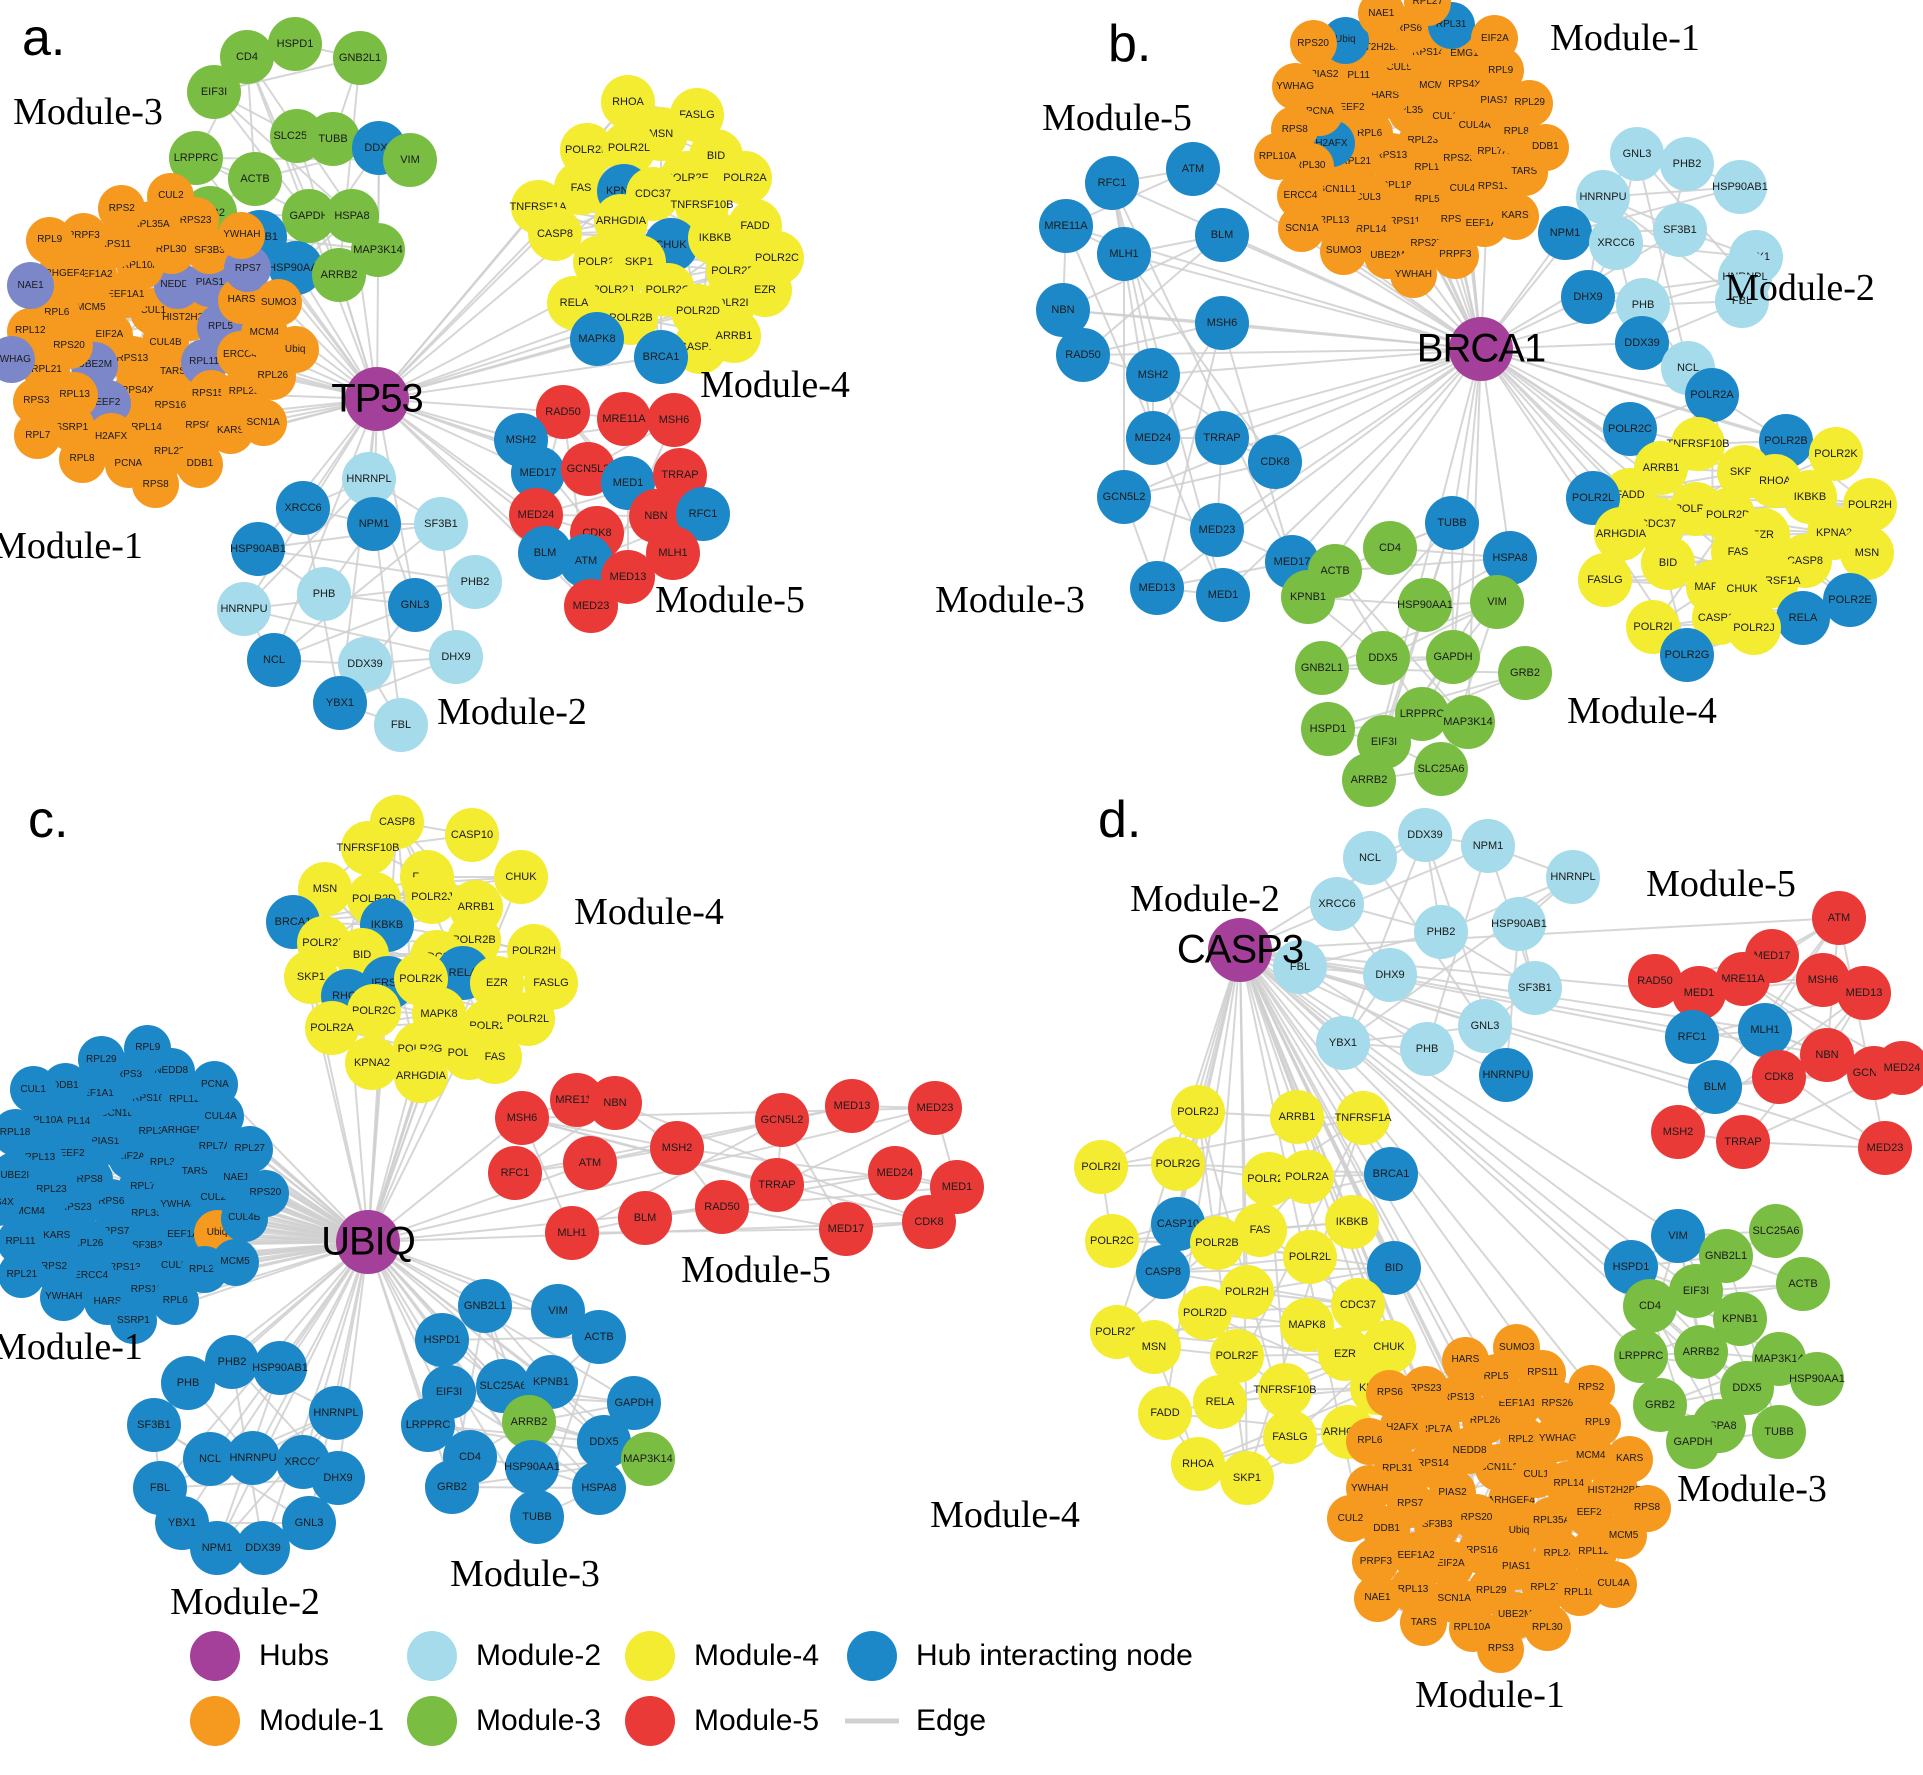 The width and height of the screenshot is (1923, 1775). What do you see at coordinates (1275, 462) in the screenshot?
I see `node-cdk8: CDK8` at bounding box center [1275, 462].